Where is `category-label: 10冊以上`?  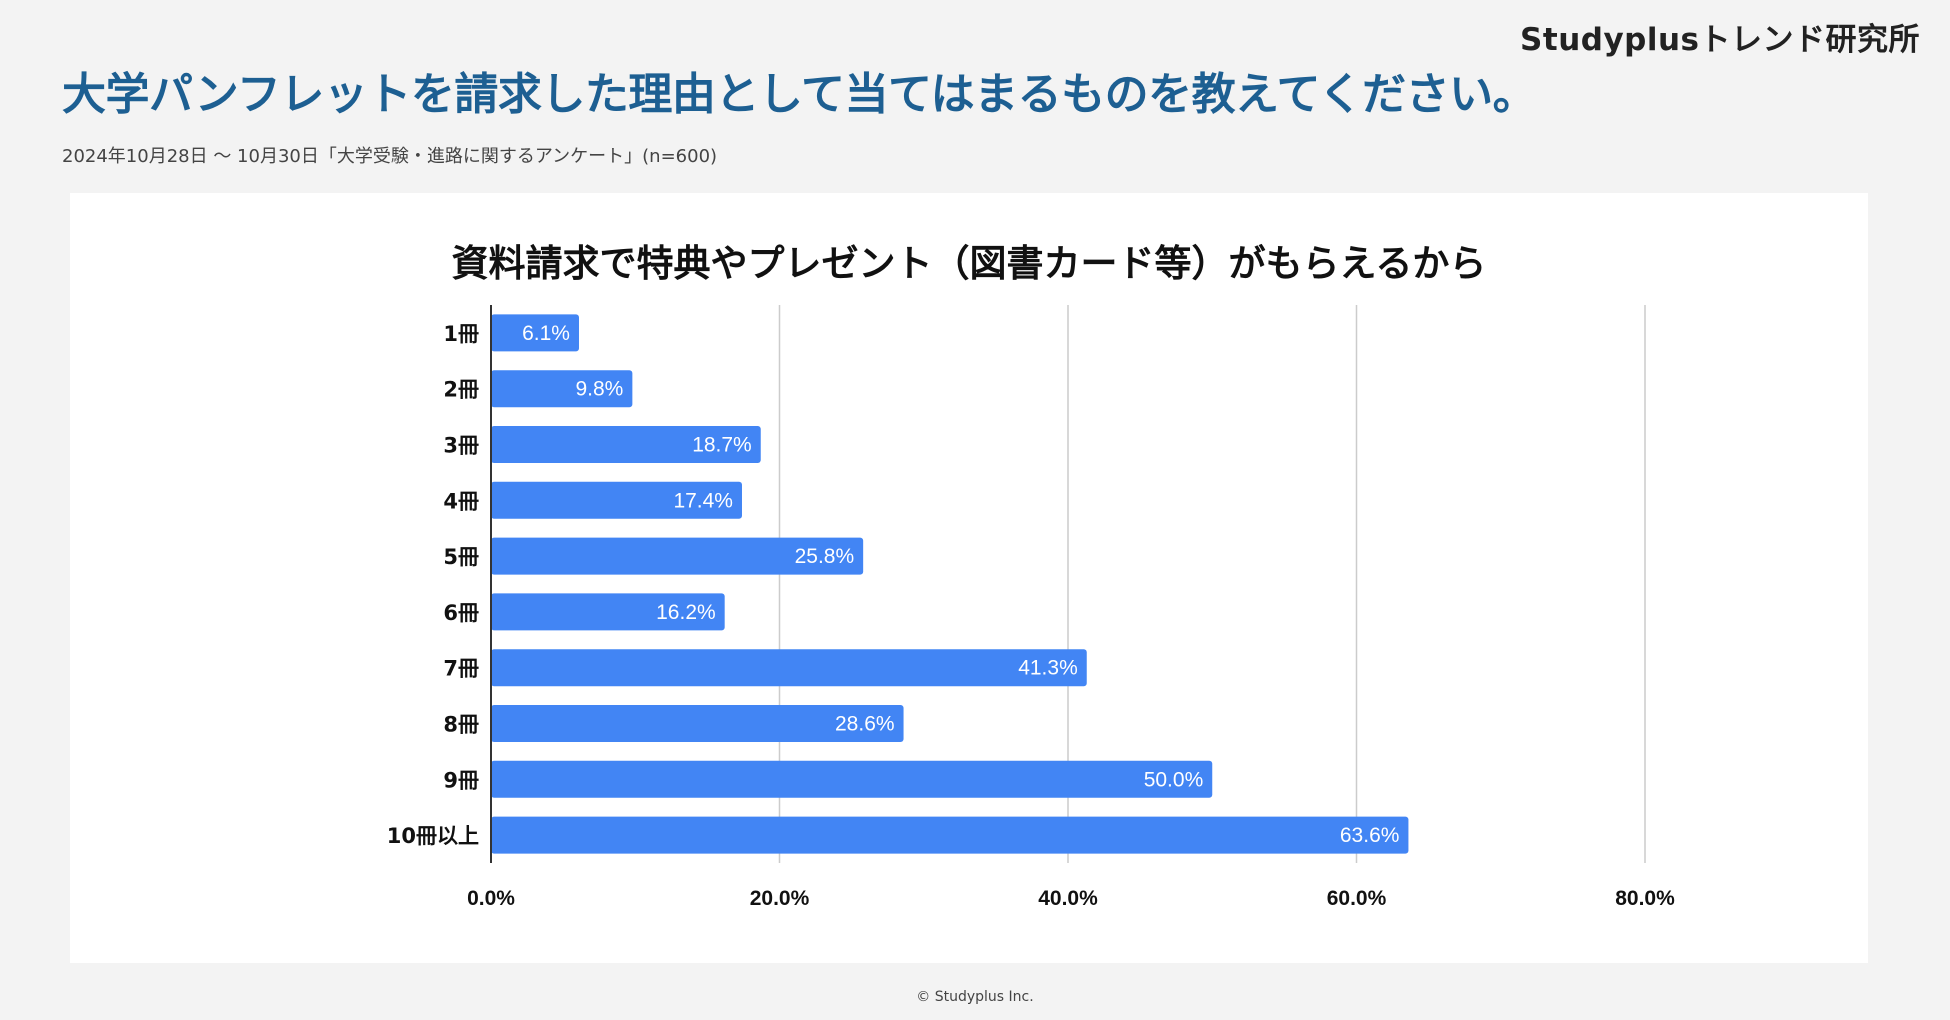
category-label: 10冊以上 is located at coordinates (433, 836).